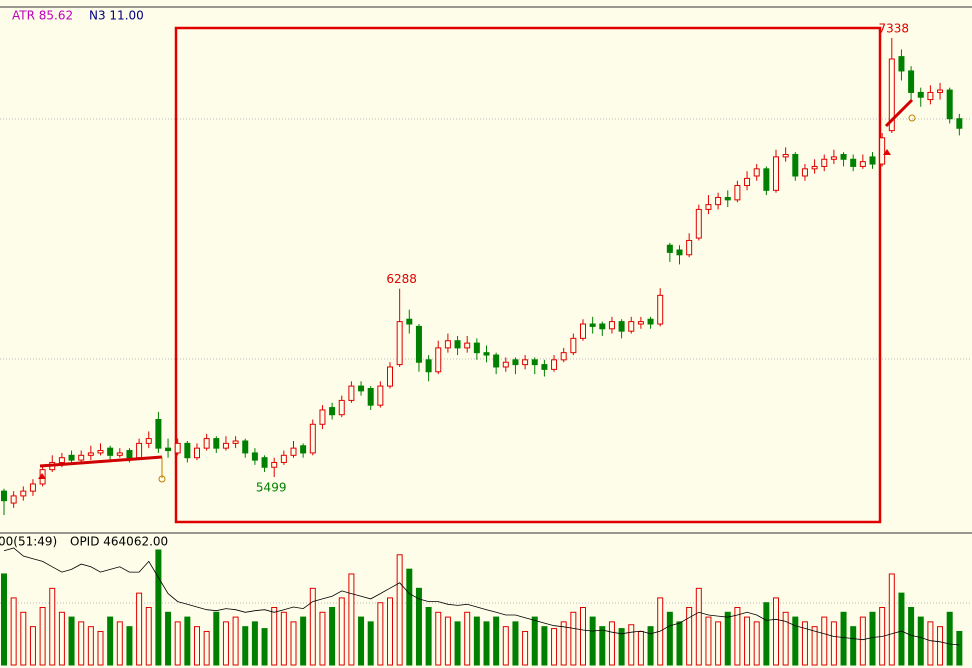 The height and width of the screenshot is (668, 972). Describe the element at coordinates (481, 596) in the screenshot. I see `opid-line` at that location.